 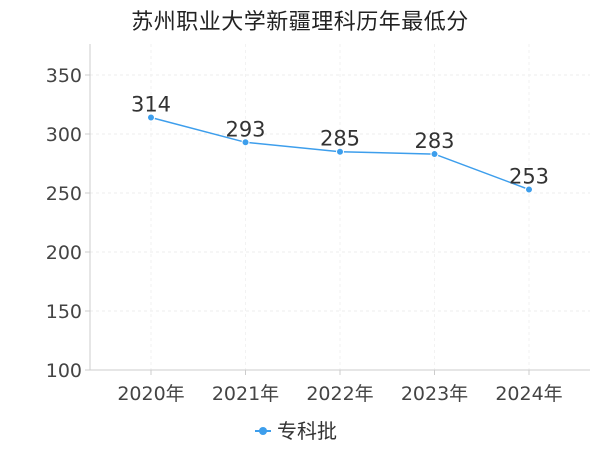 I want to click on data-label-layer: 314 293 285 283 253, so click(x=340, y=140).